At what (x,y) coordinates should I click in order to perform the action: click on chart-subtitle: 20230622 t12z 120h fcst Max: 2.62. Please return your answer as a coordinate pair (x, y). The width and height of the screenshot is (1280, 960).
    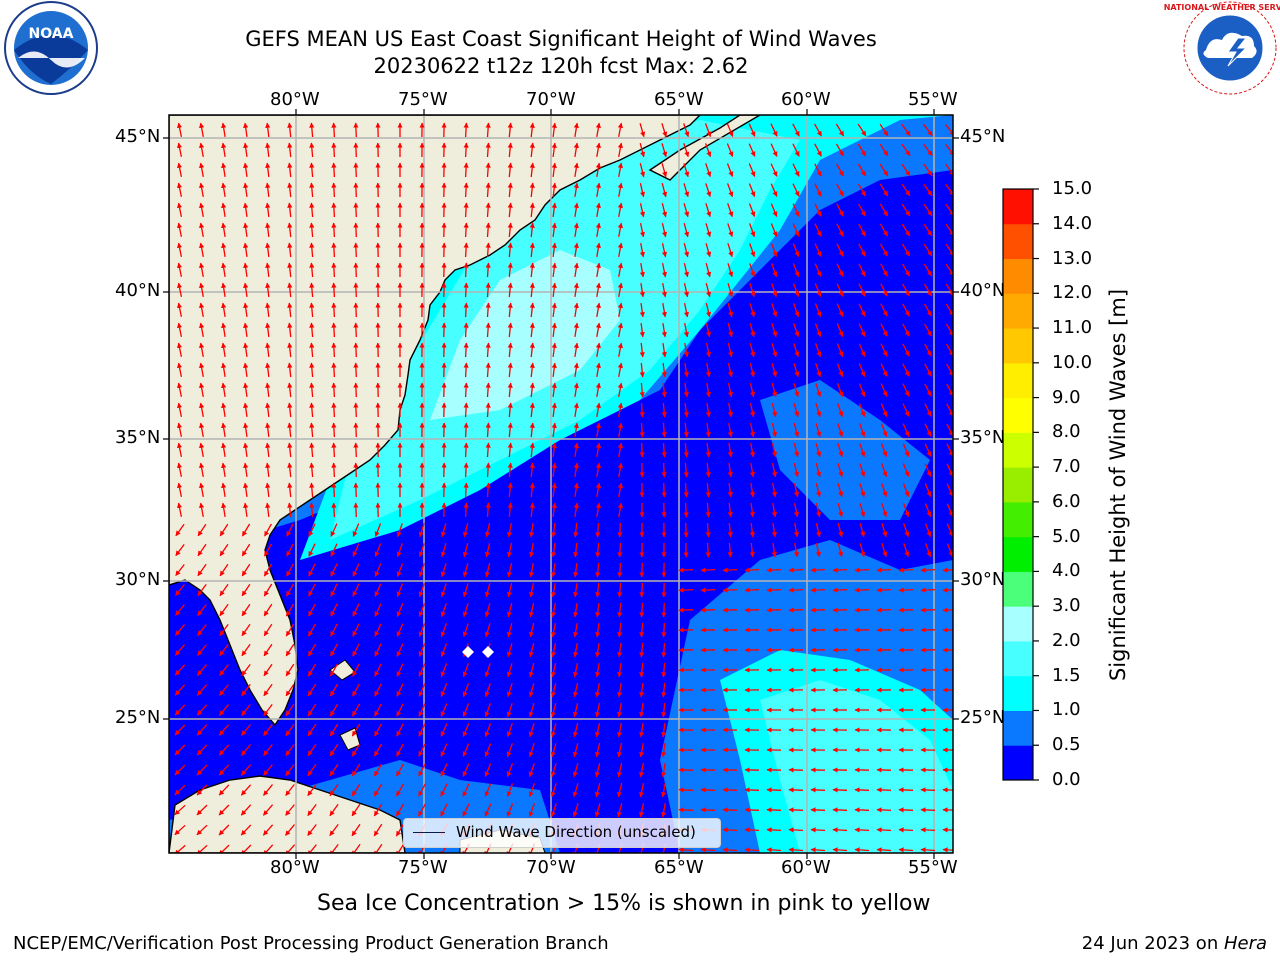
    Looking at the image, I should click on (561, 66).